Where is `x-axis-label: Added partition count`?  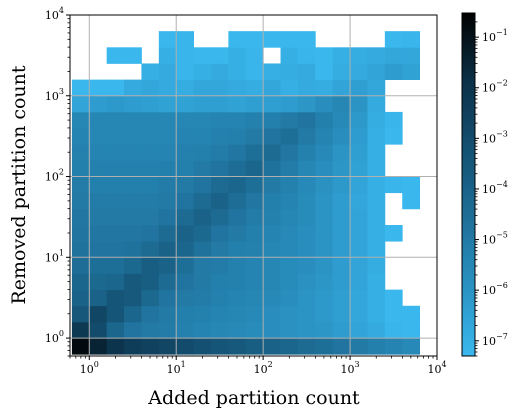 x-axis-label: Added partition count is located at coordinates (253, 398).